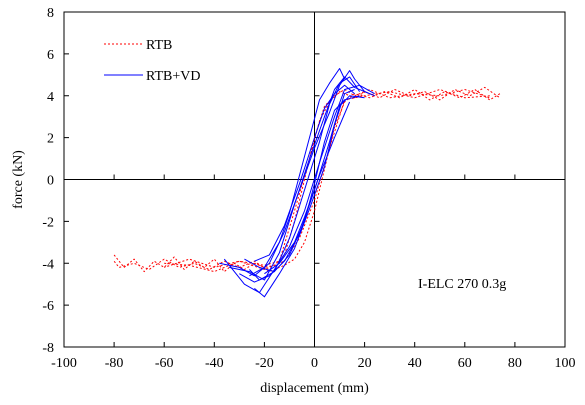  I want to click on y-tick-label: -6, so click(48, 306).